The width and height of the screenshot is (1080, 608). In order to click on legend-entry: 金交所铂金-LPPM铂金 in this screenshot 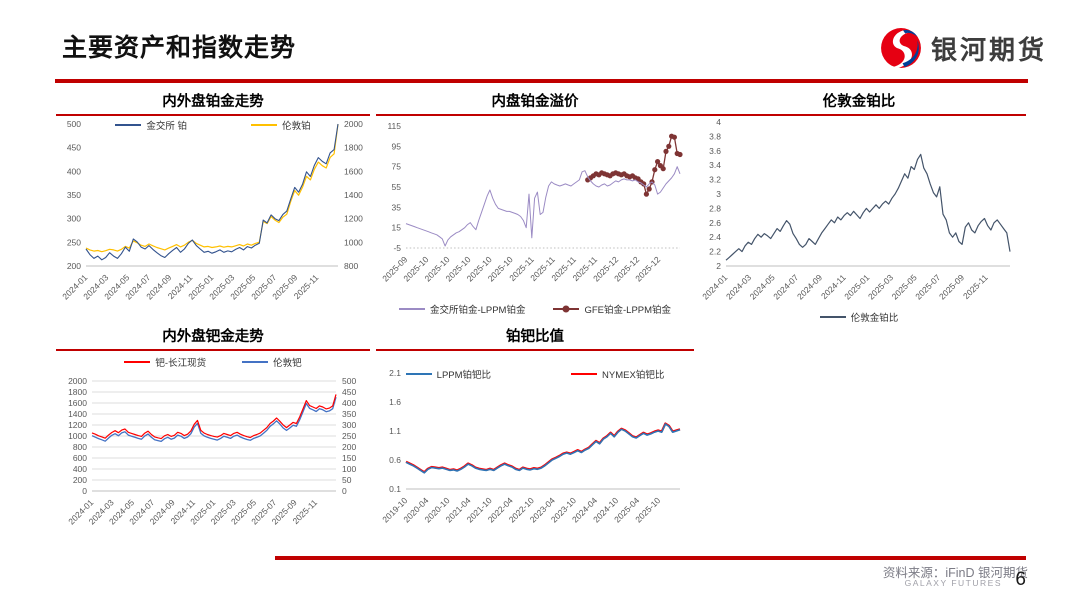, I will do `click(462, 309)`.